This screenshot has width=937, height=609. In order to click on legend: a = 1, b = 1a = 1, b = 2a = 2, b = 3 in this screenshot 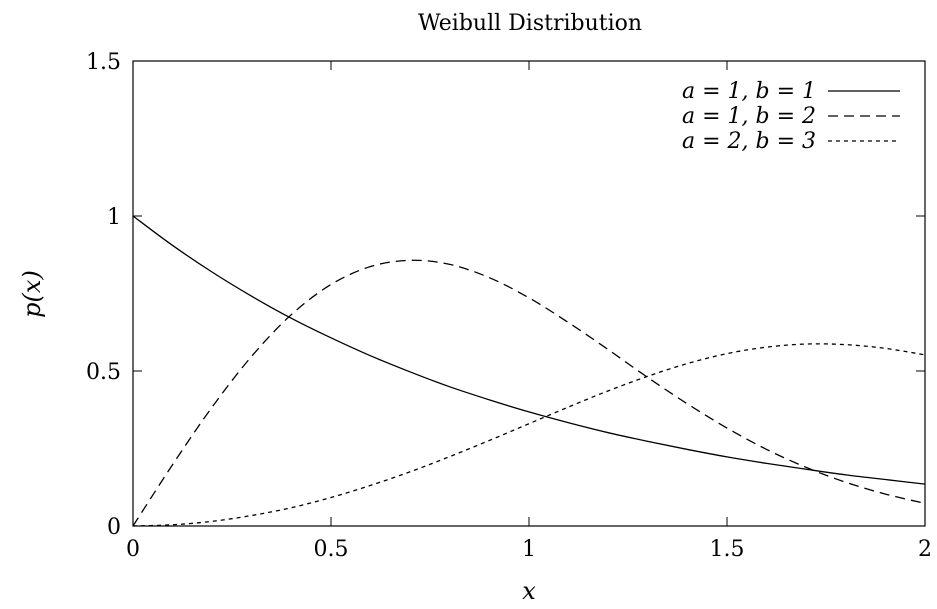, I will do `click(791, 116)`.